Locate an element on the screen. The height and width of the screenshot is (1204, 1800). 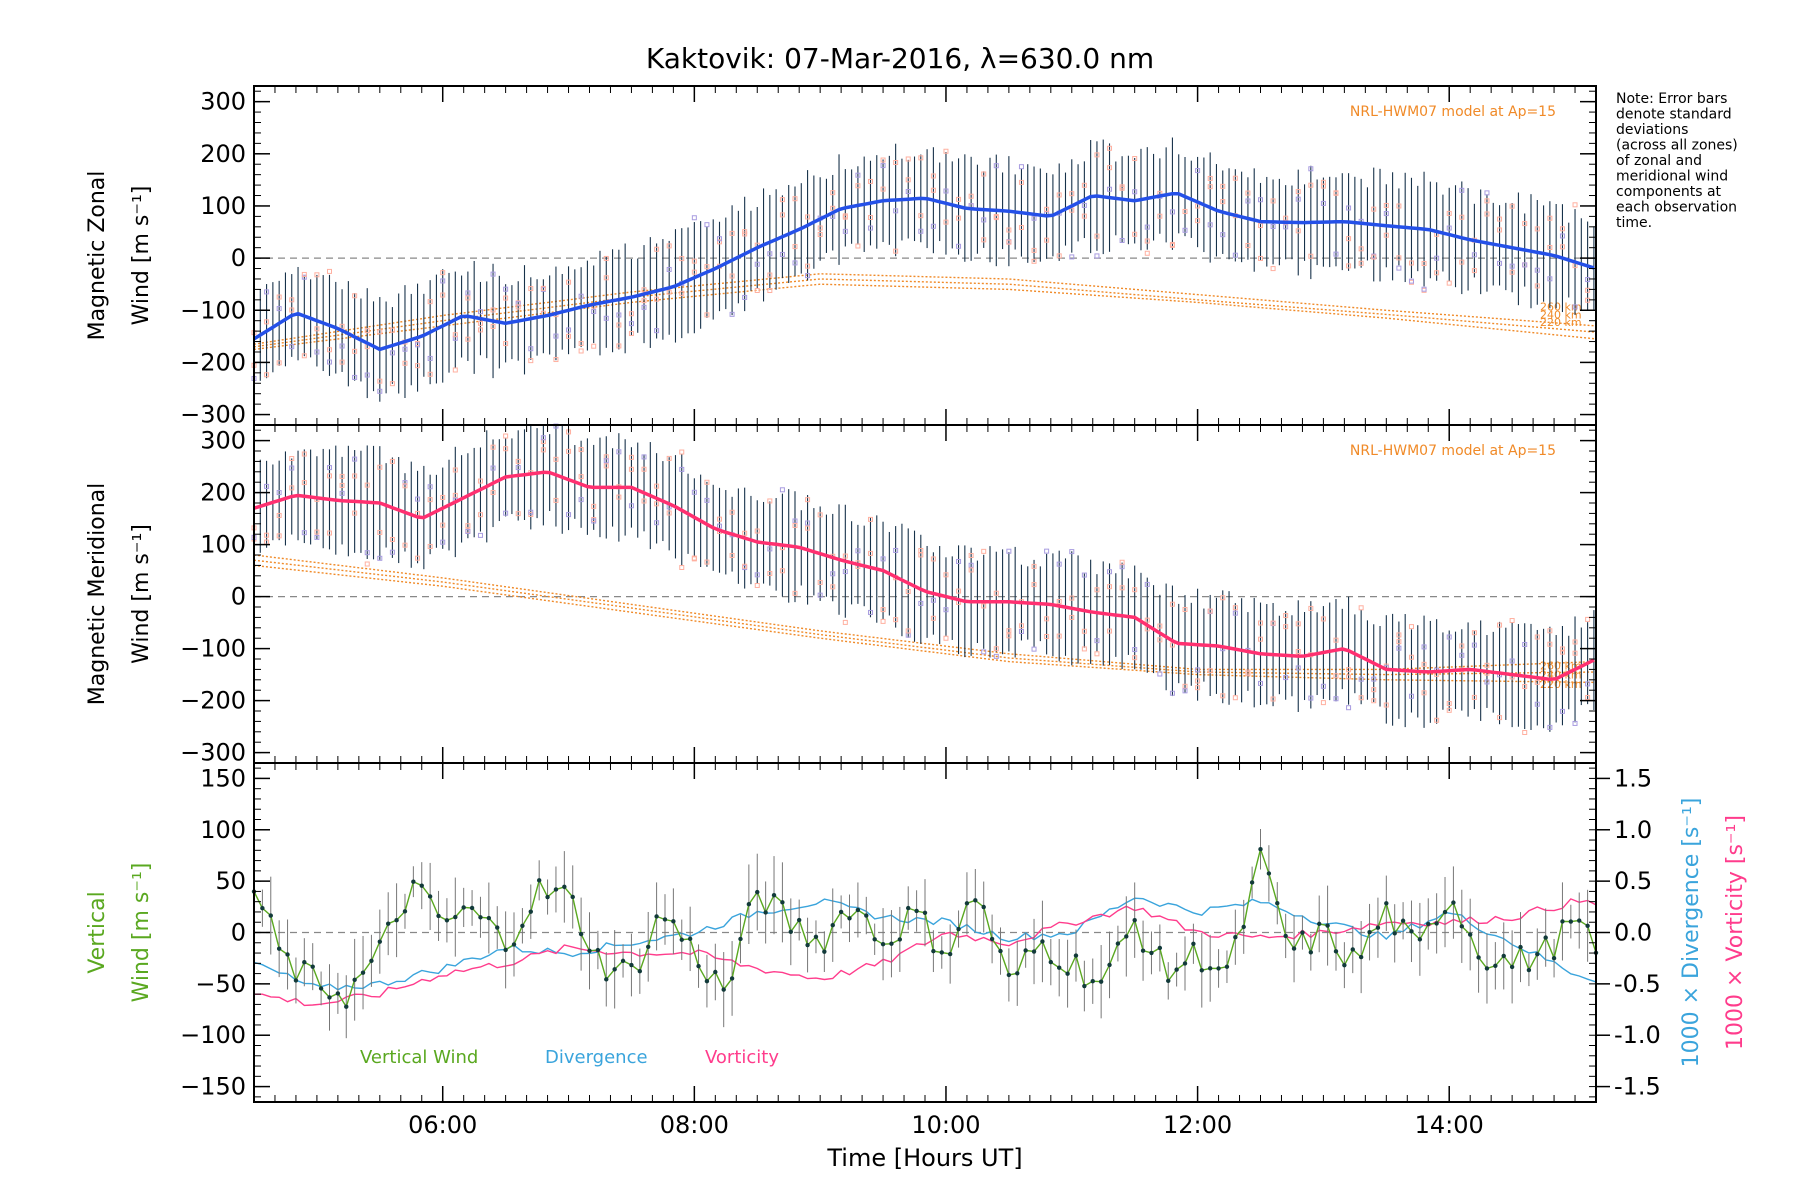
note-line: (across all zones) is located at coordinates (1677, 146).